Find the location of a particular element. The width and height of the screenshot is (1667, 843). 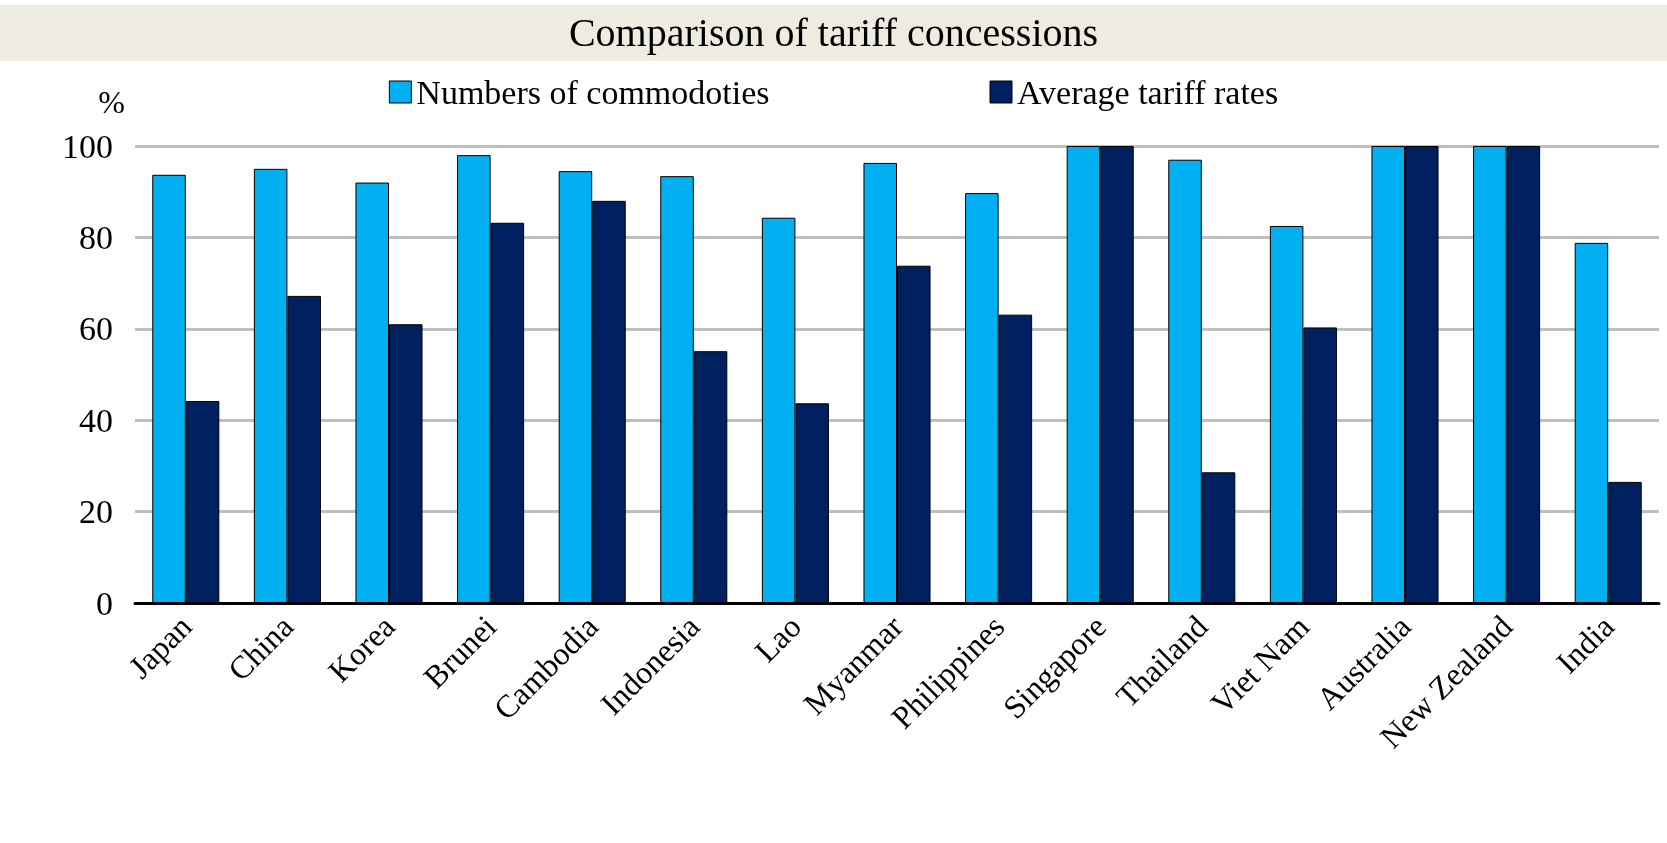

y-axis-title: % is located at coordinates (111, 102).